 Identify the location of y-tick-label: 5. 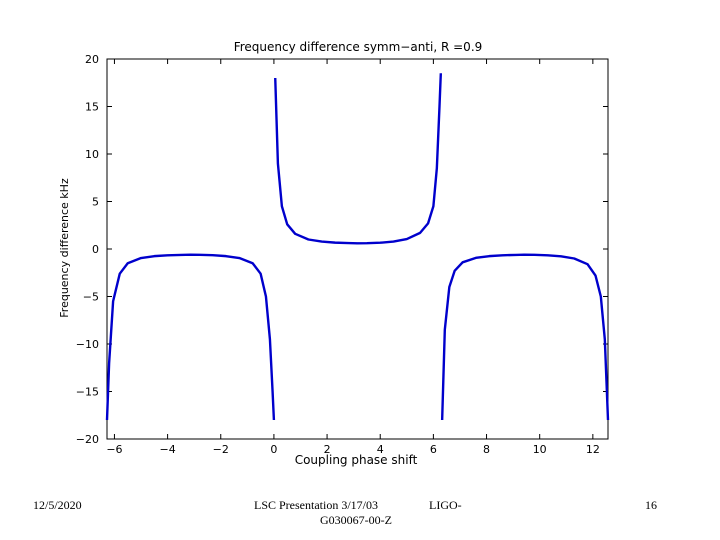
(95, 202).